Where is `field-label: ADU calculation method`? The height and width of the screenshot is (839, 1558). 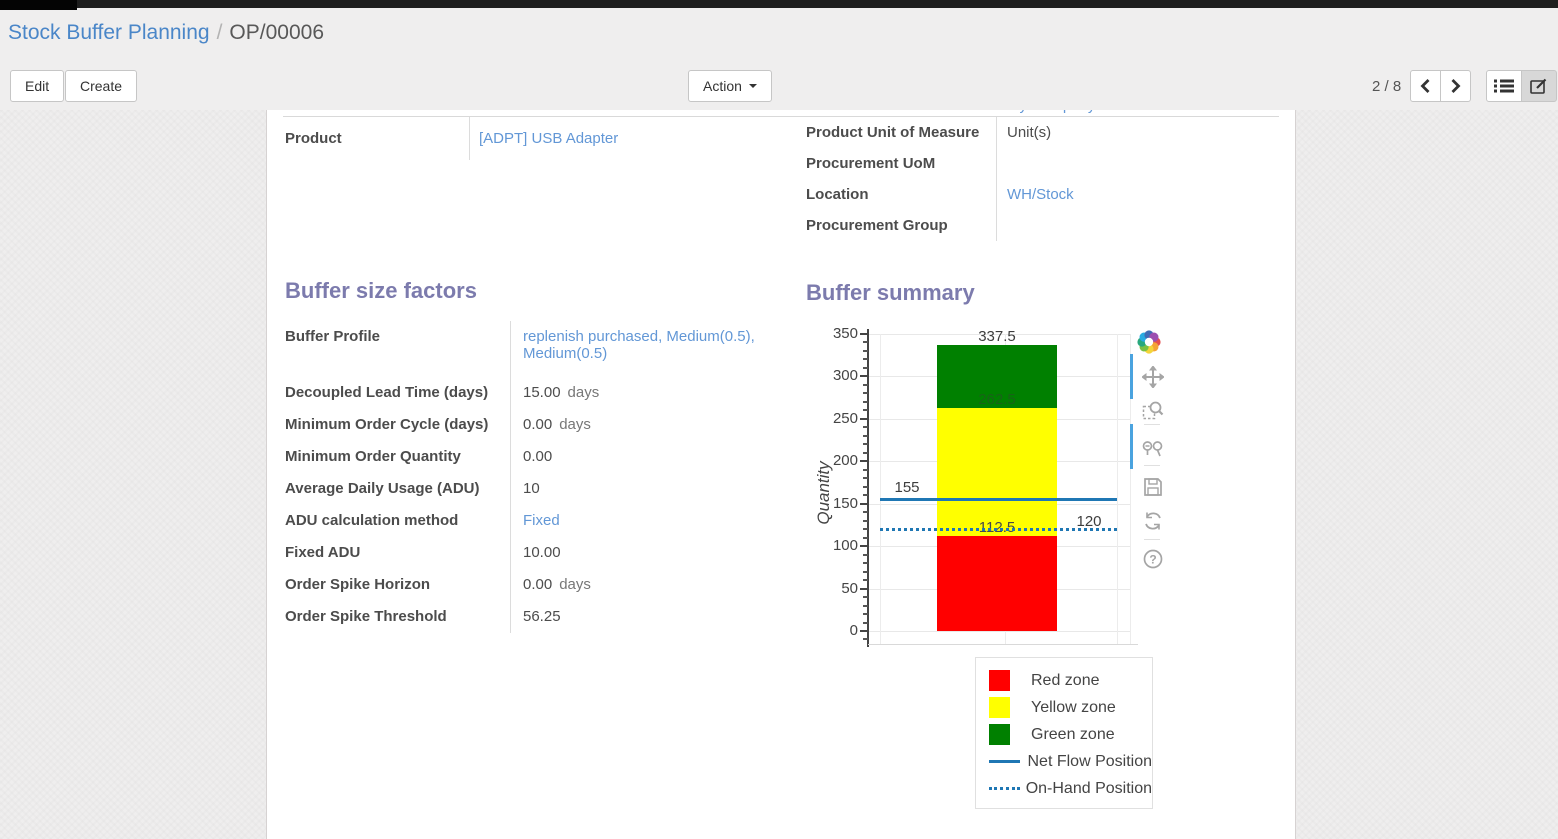 field-label: ADU calculation method is located at coordinates (398, 521).